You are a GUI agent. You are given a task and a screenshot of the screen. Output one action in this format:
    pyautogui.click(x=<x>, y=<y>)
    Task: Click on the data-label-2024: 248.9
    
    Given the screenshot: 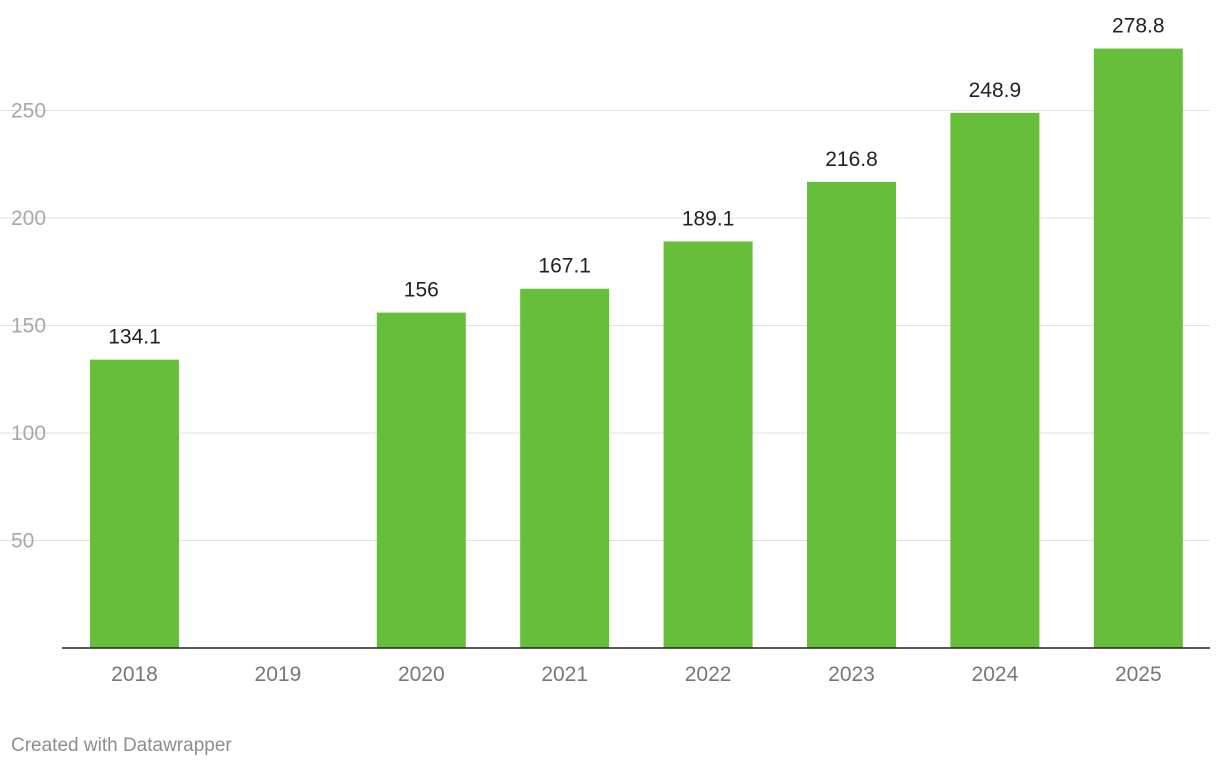 What is the action you would take?
    pyautogui.click(x=995, y=90)
    